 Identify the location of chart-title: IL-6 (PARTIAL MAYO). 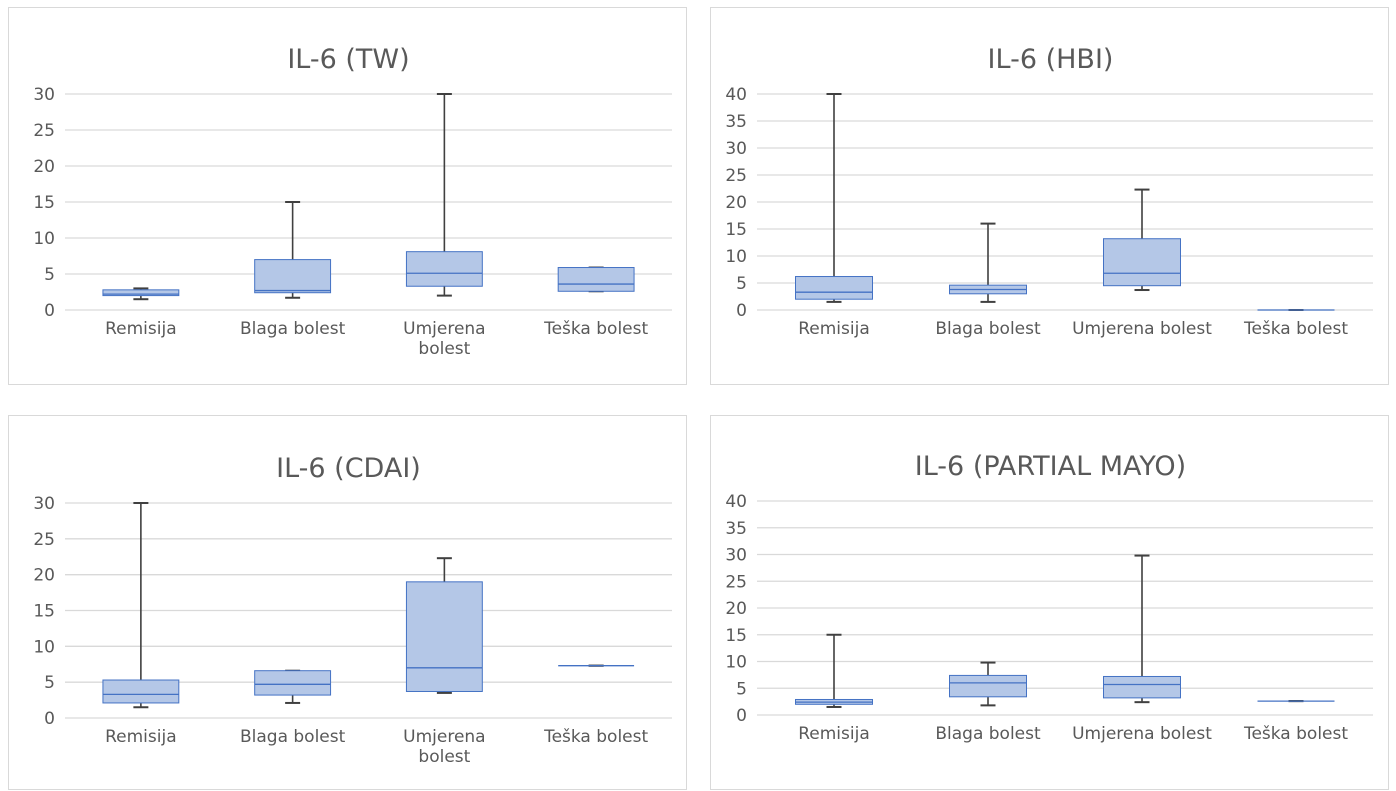
(1050, 466).